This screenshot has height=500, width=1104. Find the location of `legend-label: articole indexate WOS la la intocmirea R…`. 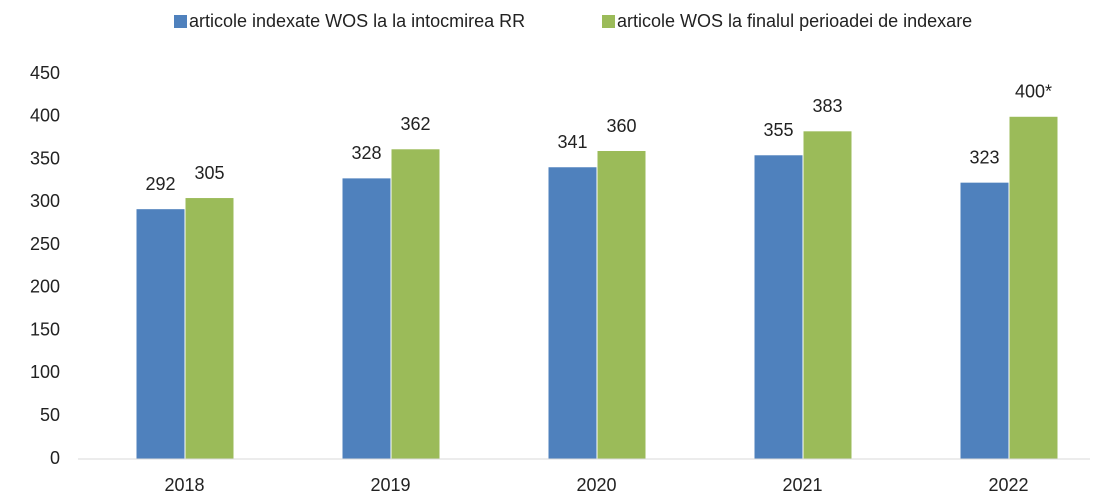

legend-label: articole indexate WOS la la intocmirea R… is located at coordinates (357, 21).